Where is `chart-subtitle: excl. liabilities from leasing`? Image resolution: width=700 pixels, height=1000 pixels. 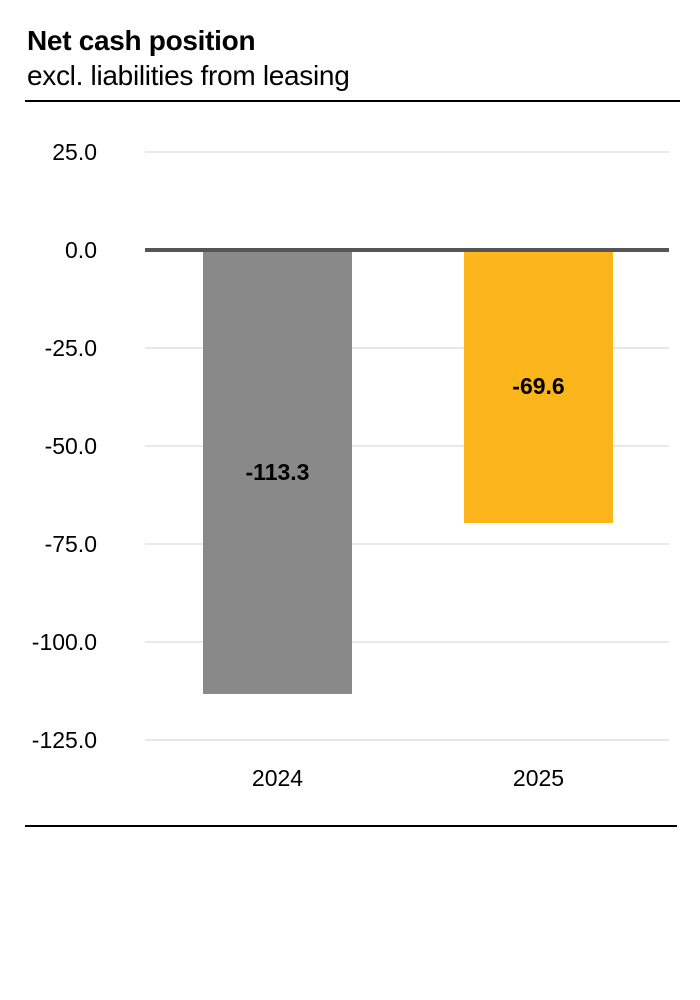 chart-subtitle: excl. liabilities from leasing is located at coordinates (188, 75).